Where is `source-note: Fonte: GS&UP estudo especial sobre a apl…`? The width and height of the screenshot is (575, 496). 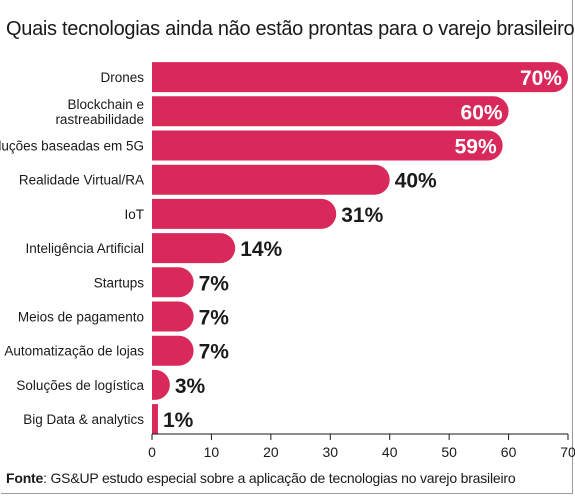 source-note: Fonte: GS&UP estudo especial sobre a apl… is located at coordinates (261, 478).